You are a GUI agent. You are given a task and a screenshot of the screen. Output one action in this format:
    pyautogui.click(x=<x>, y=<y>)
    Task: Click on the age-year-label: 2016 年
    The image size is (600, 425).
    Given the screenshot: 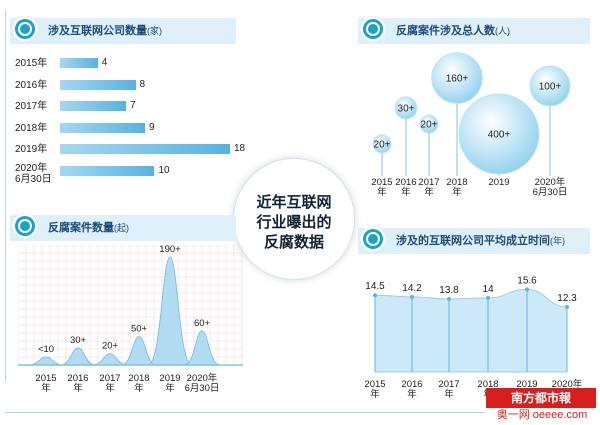 What is the action you would take?
    pyautogui.click(x=412, y=390)
    